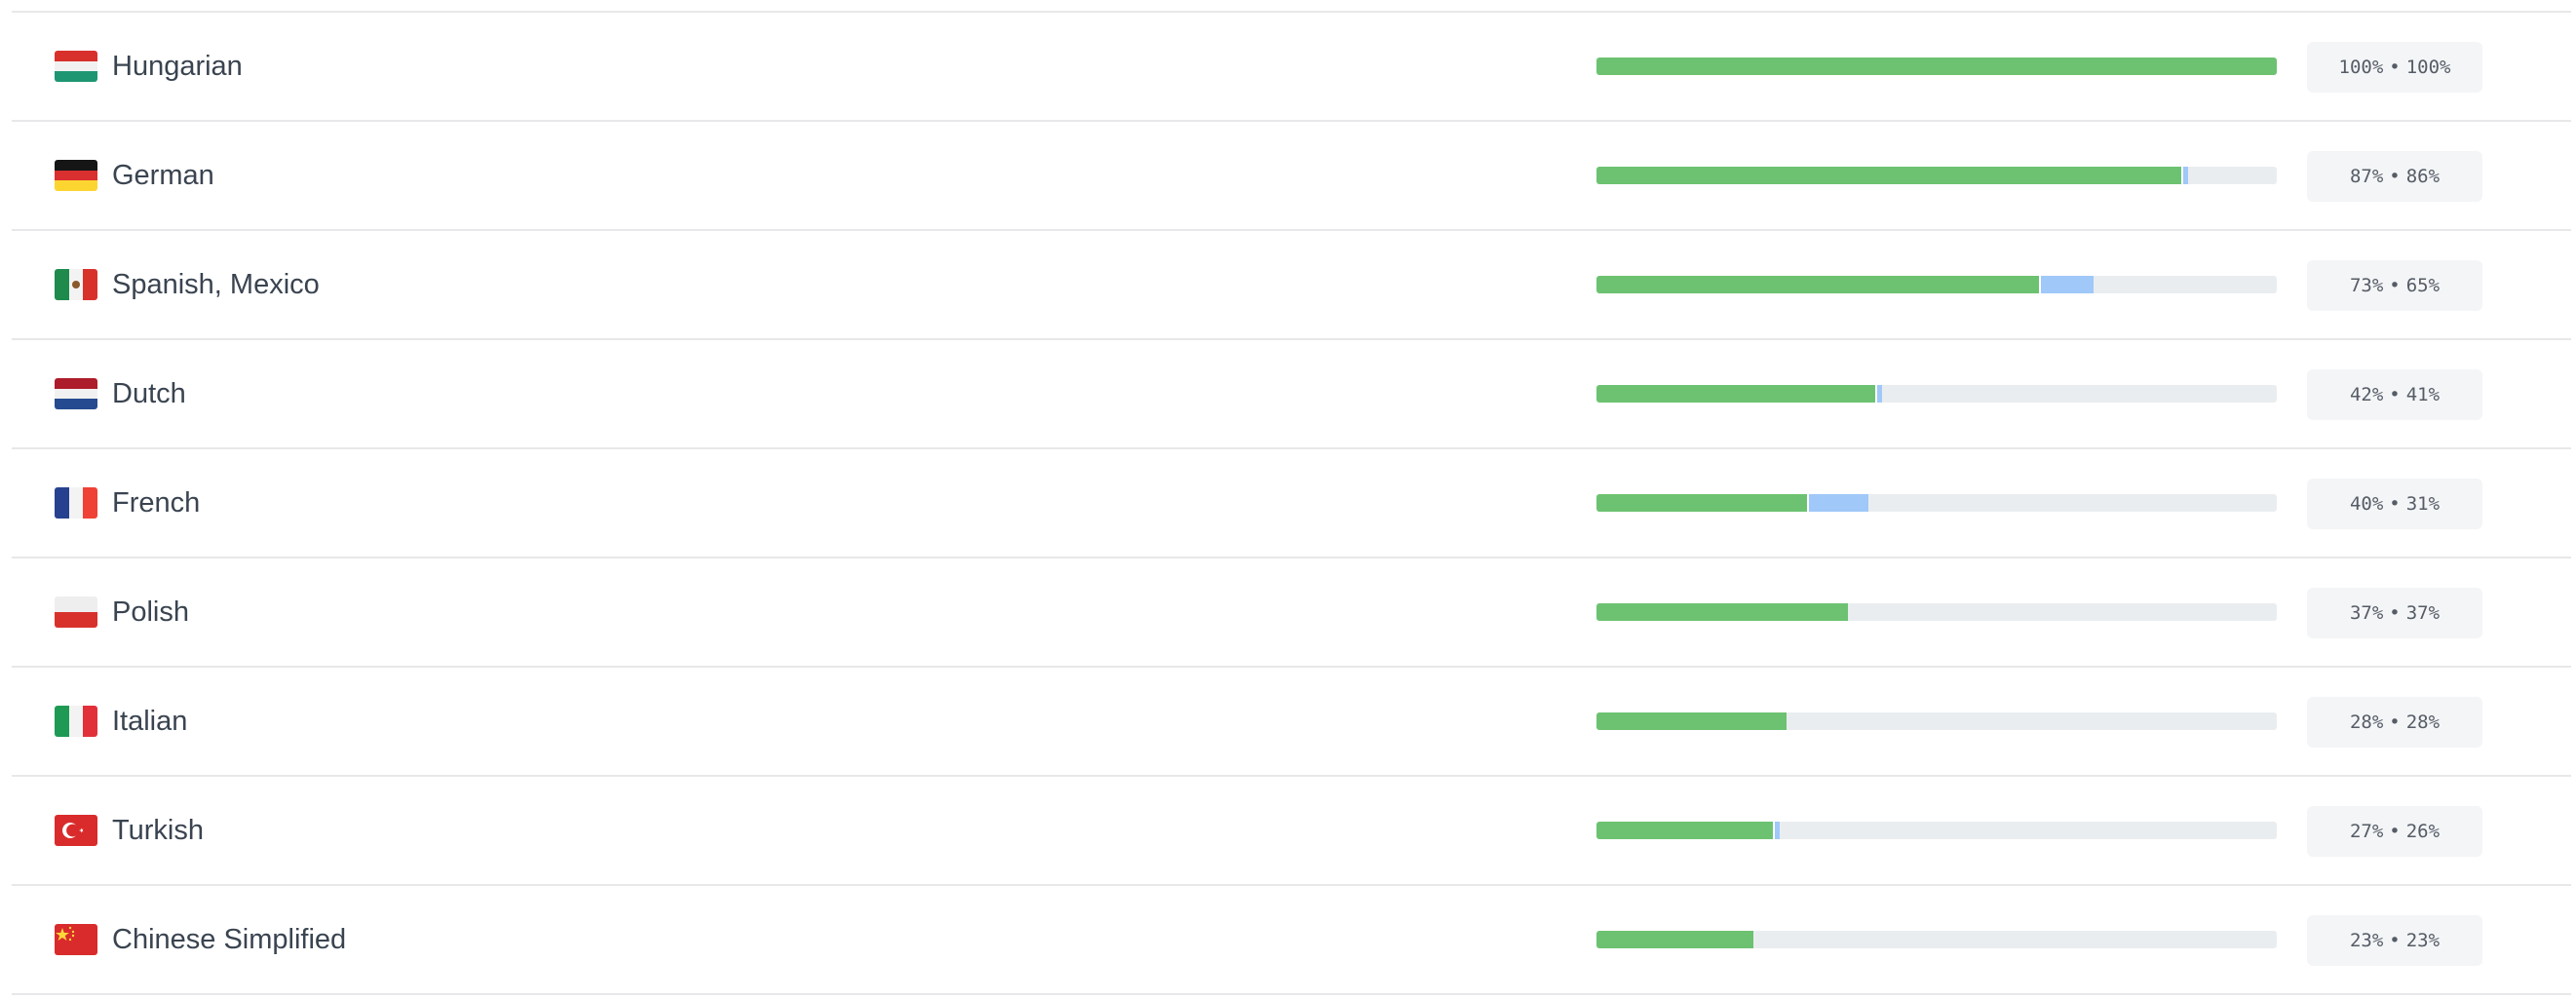 The height and width of the screenshot is (1000, 2576). I want to click on translated-percent: 28%, so click(2366, 722).